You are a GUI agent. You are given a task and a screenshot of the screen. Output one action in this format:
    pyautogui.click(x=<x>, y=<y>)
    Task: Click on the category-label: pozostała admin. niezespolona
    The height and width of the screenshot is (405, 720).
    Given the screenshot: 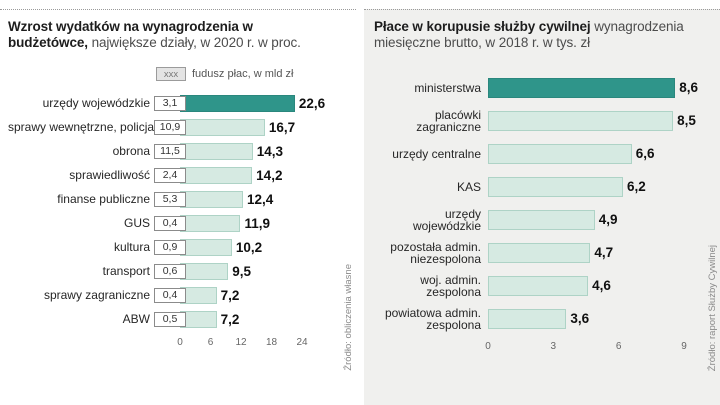 What is the action you would take?
    pyautogui.click(x=435, y=252)
    